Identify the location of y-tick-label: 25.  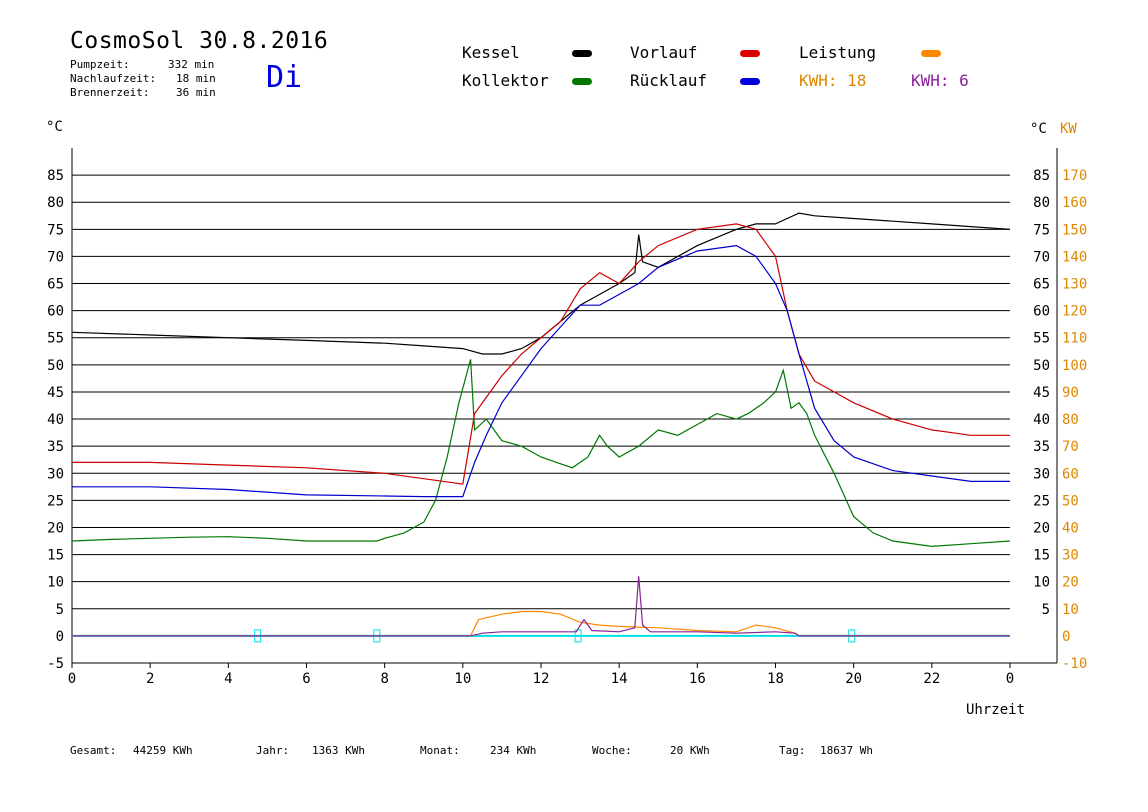
(55, 501).